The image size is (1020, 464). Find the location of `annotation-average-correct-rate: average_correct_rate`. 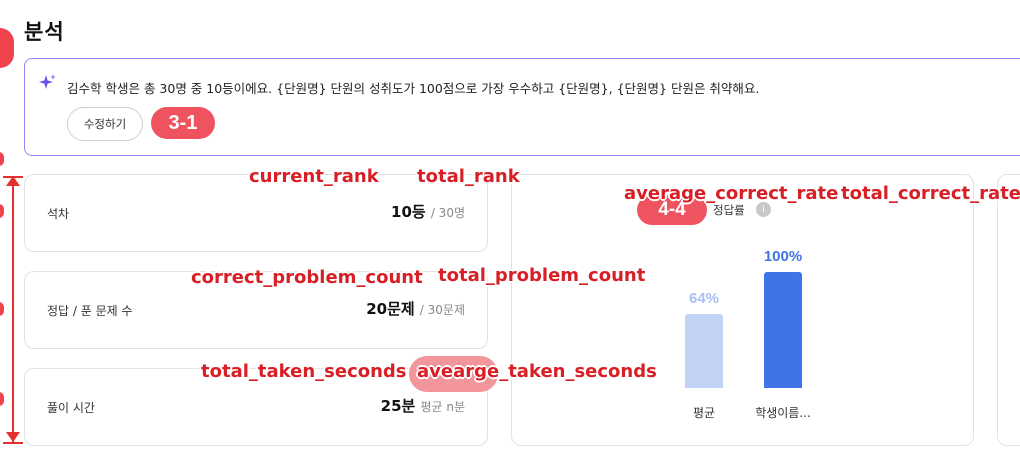

annotation-average-correct-rate: average_correct_rate is located at coordinates (731, 193).